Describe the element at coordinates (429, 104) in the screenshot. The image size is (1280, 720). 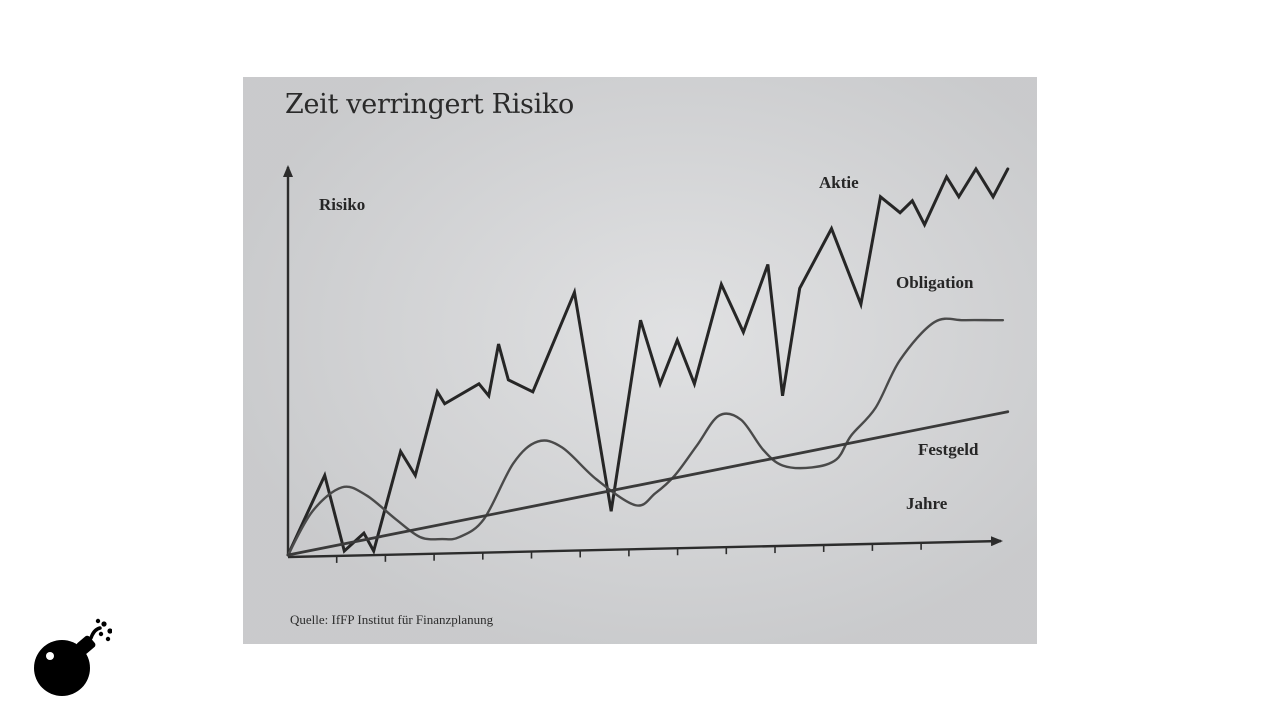
I see `chart-title: Zeit verringert Risiko` at that location.